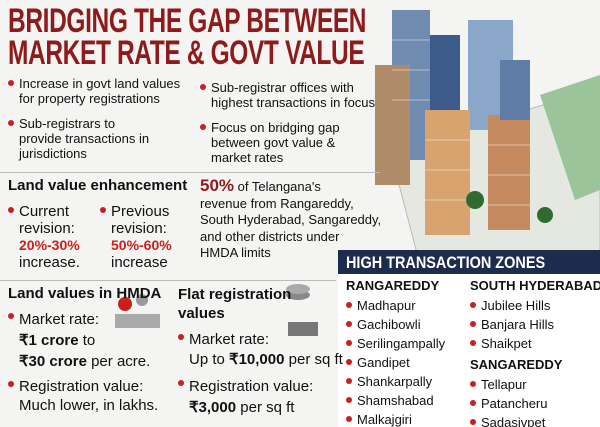 The image size is (600, 427). I want to click on windows, so click(461, 122).